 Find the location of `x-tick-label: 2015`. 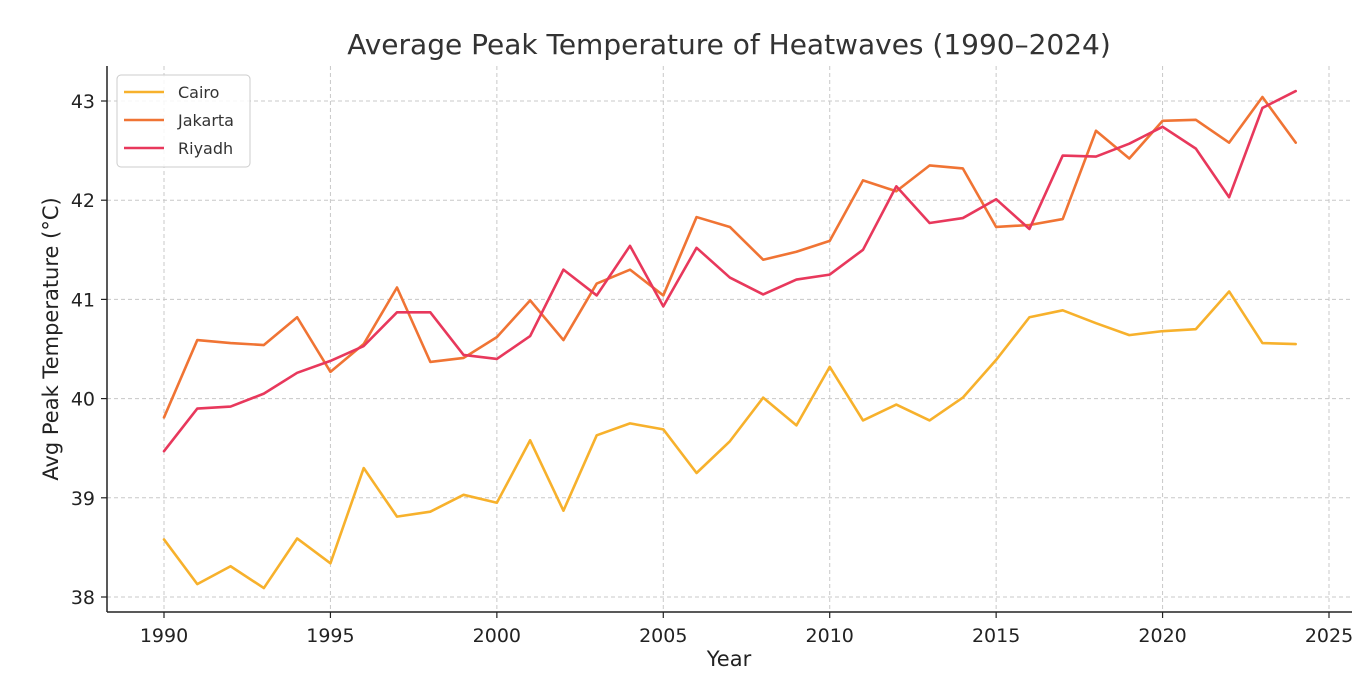

x-tick-label: 2015 is located at coordinates (996, 636).